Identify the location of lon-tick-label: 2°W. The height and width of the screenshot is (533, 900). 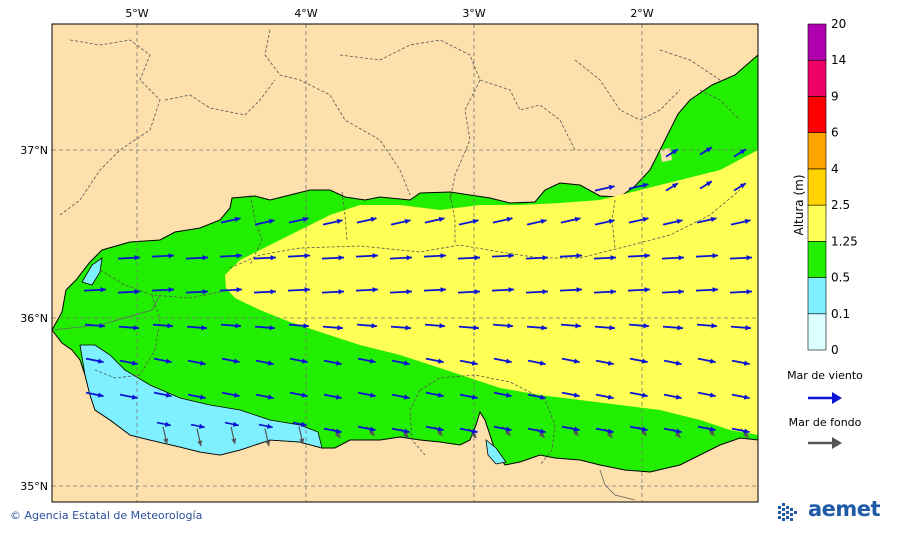
(641, 13).